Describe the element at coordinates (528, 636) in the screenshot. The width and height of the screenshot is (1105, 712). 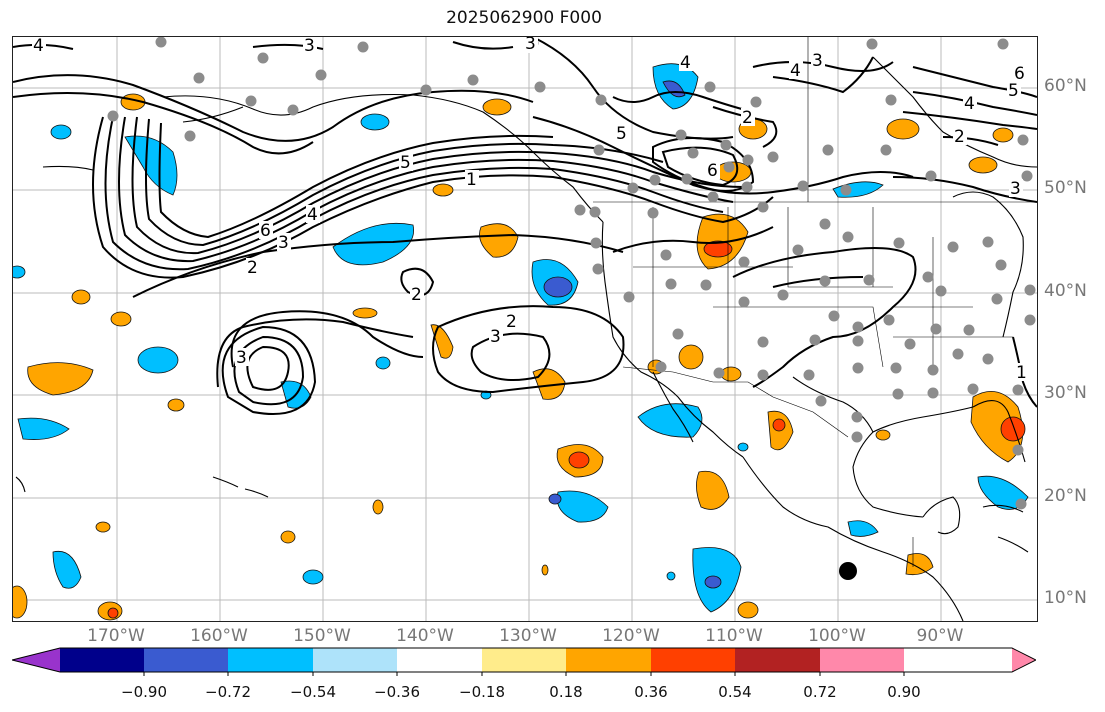
I see `lon-tick-label: 130°W` at that location.